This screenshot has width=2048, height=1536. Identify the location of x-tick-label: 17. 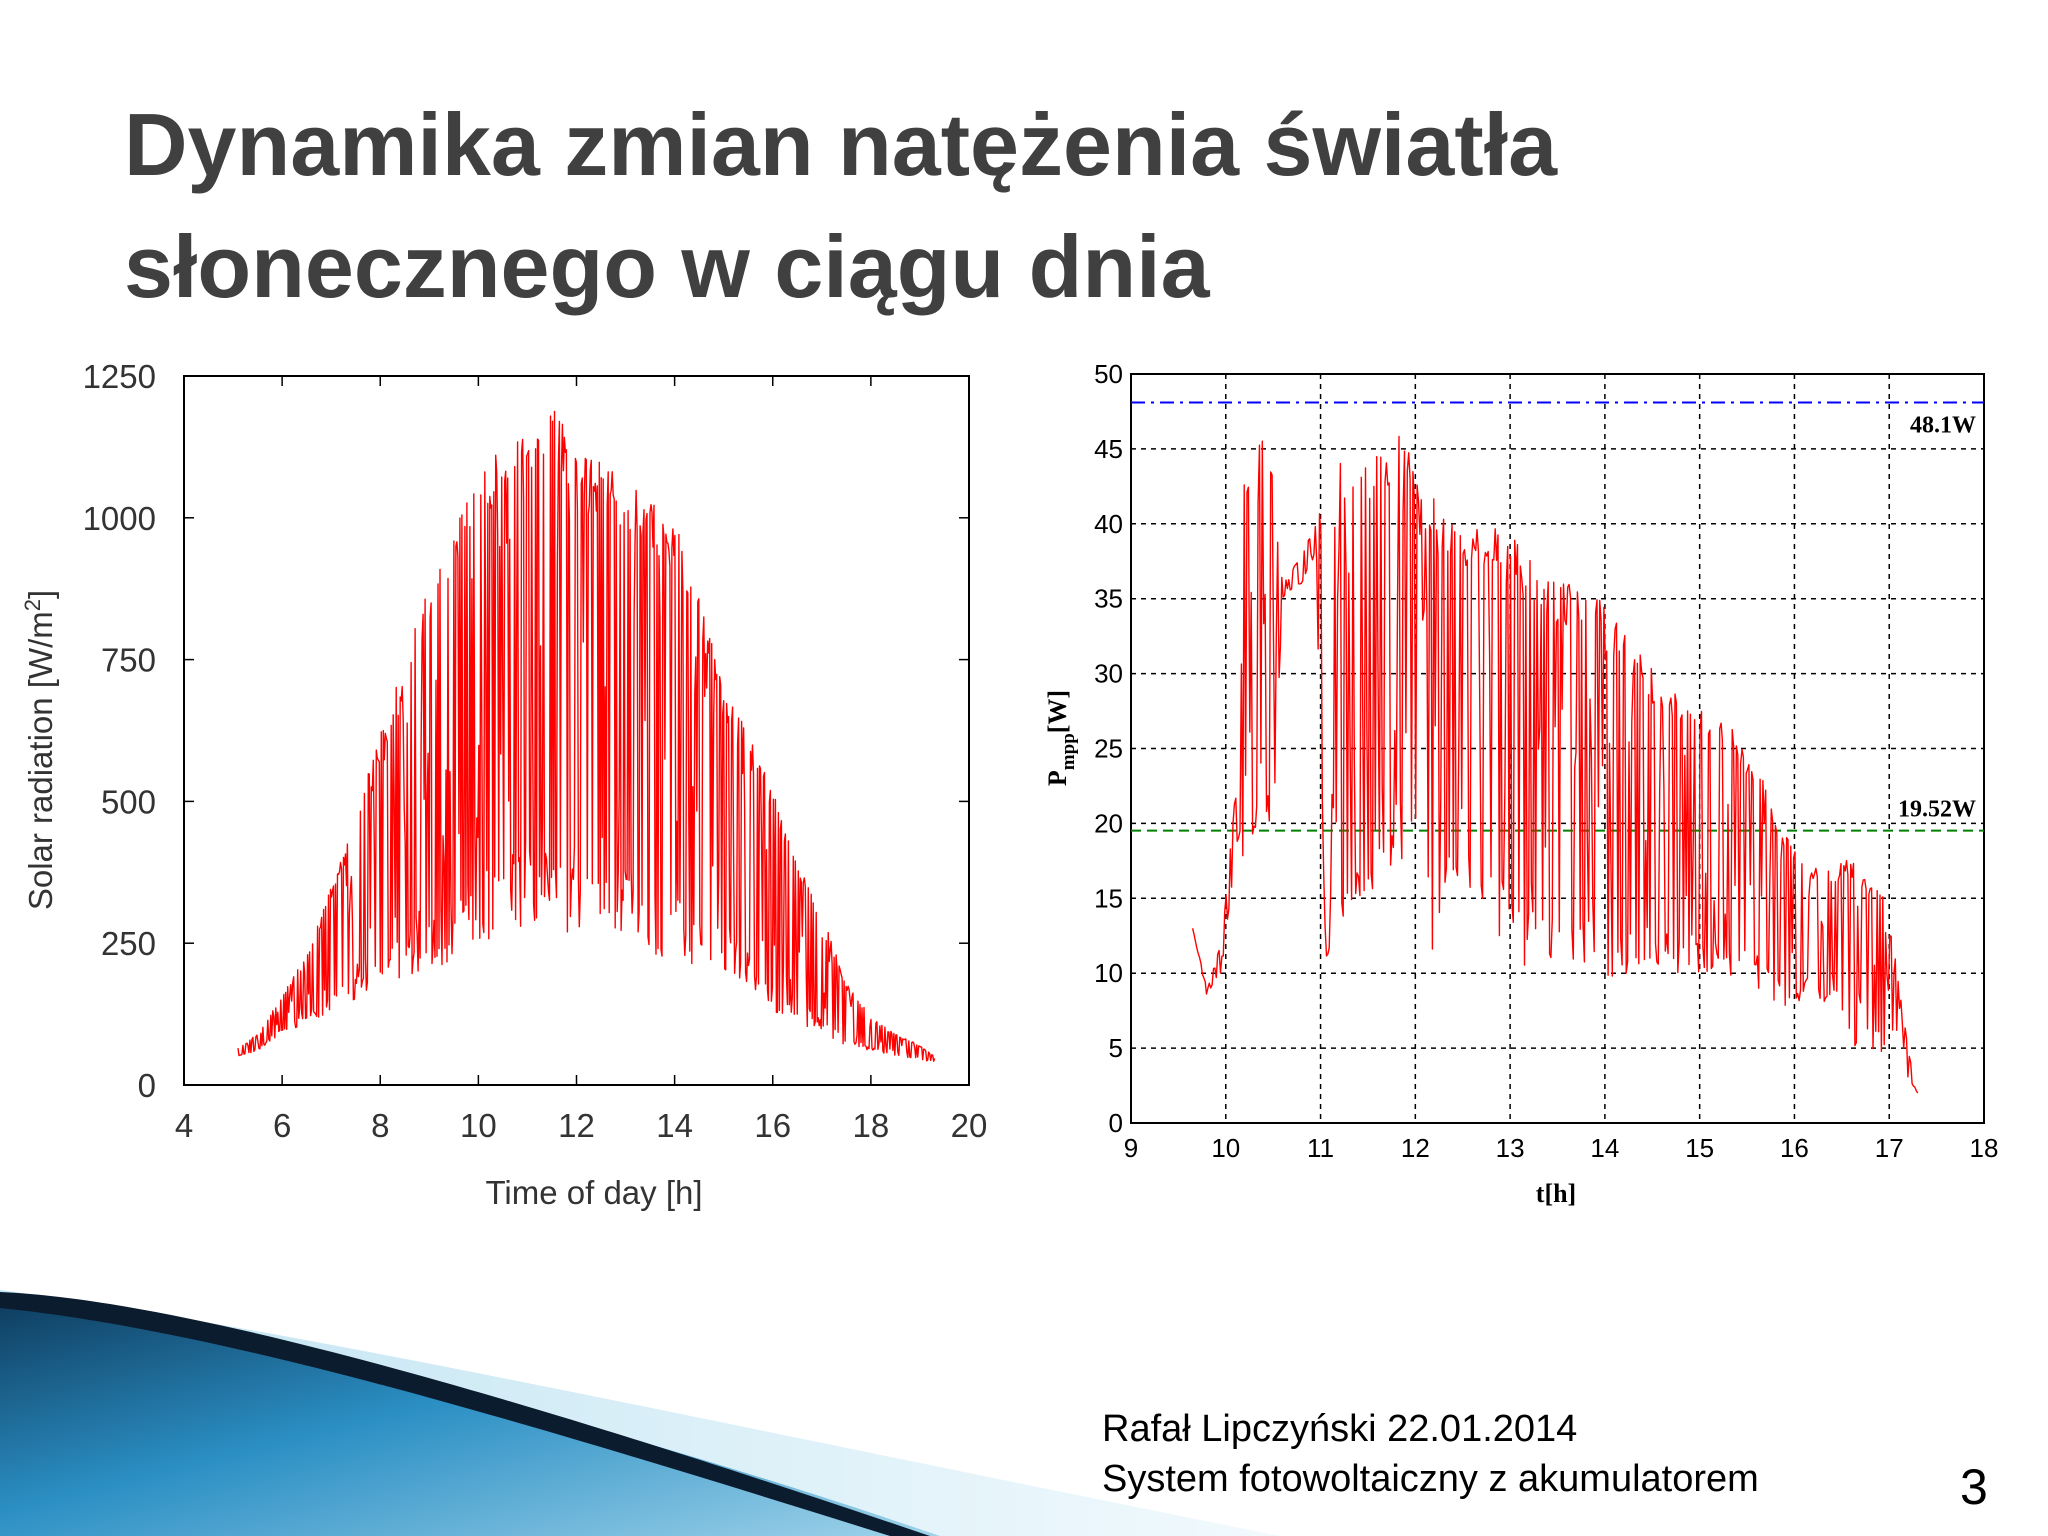
(1889, 1148).